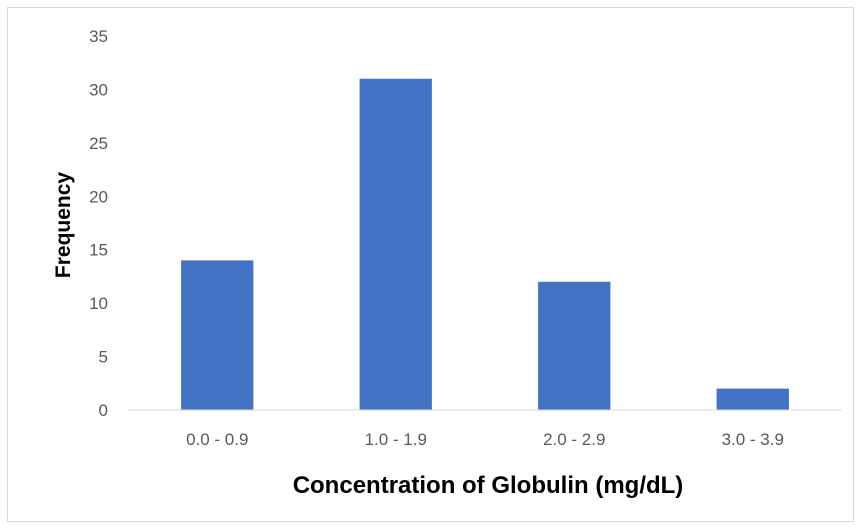 The width and height of the screenshot is (862, 530). What do you see at coordinates (753, 439) in the screenshot?
I see `x-tick-label: 3.0 - 3.9` at bounding box center [753, 439].